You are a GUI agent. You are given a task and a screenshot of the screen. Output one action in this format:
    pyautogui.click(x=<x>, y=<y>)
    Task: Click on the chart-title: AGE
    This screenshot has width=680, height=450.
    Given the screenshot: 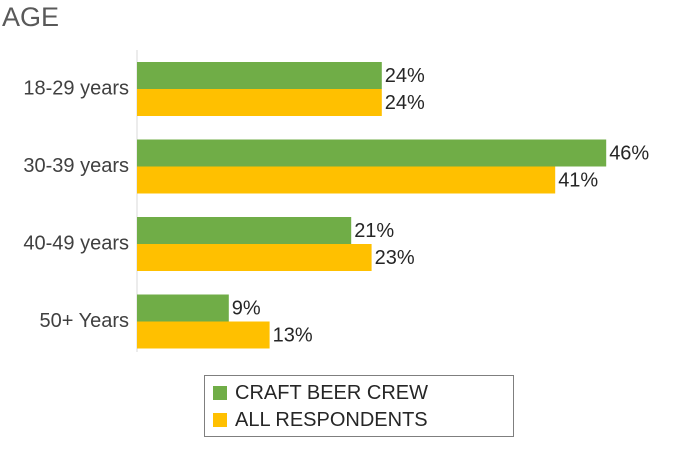 What is the action you would take?
    pyautogui.click(x=31, y=17)
    